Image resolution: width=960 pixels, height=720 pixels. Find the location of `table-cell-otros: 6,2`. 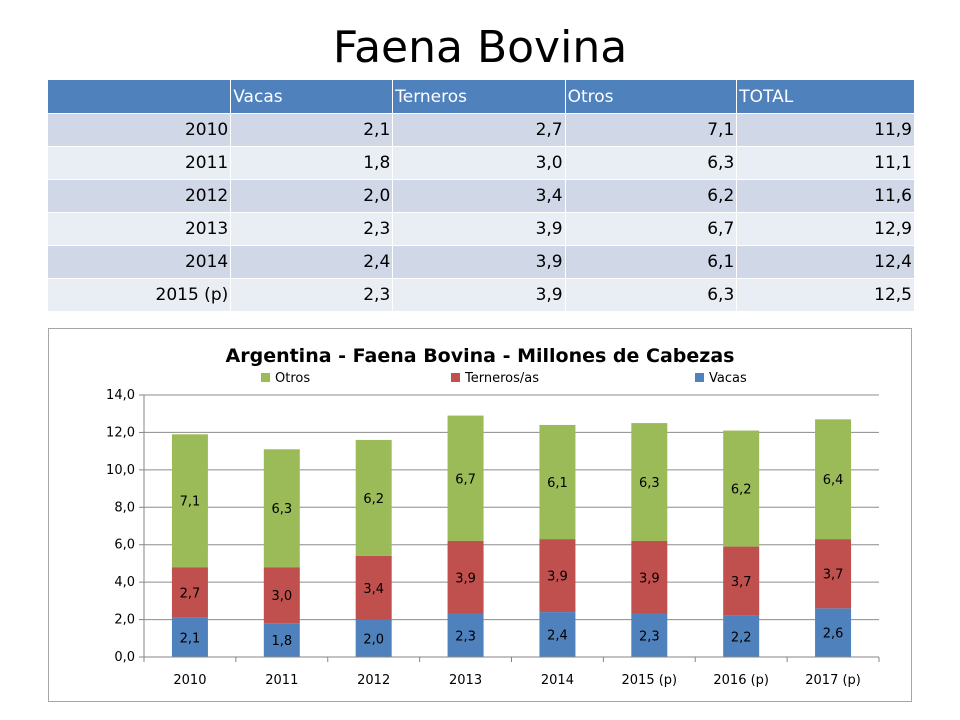

table-cell-otros: 6,2 is located at coordinates (651, 196).